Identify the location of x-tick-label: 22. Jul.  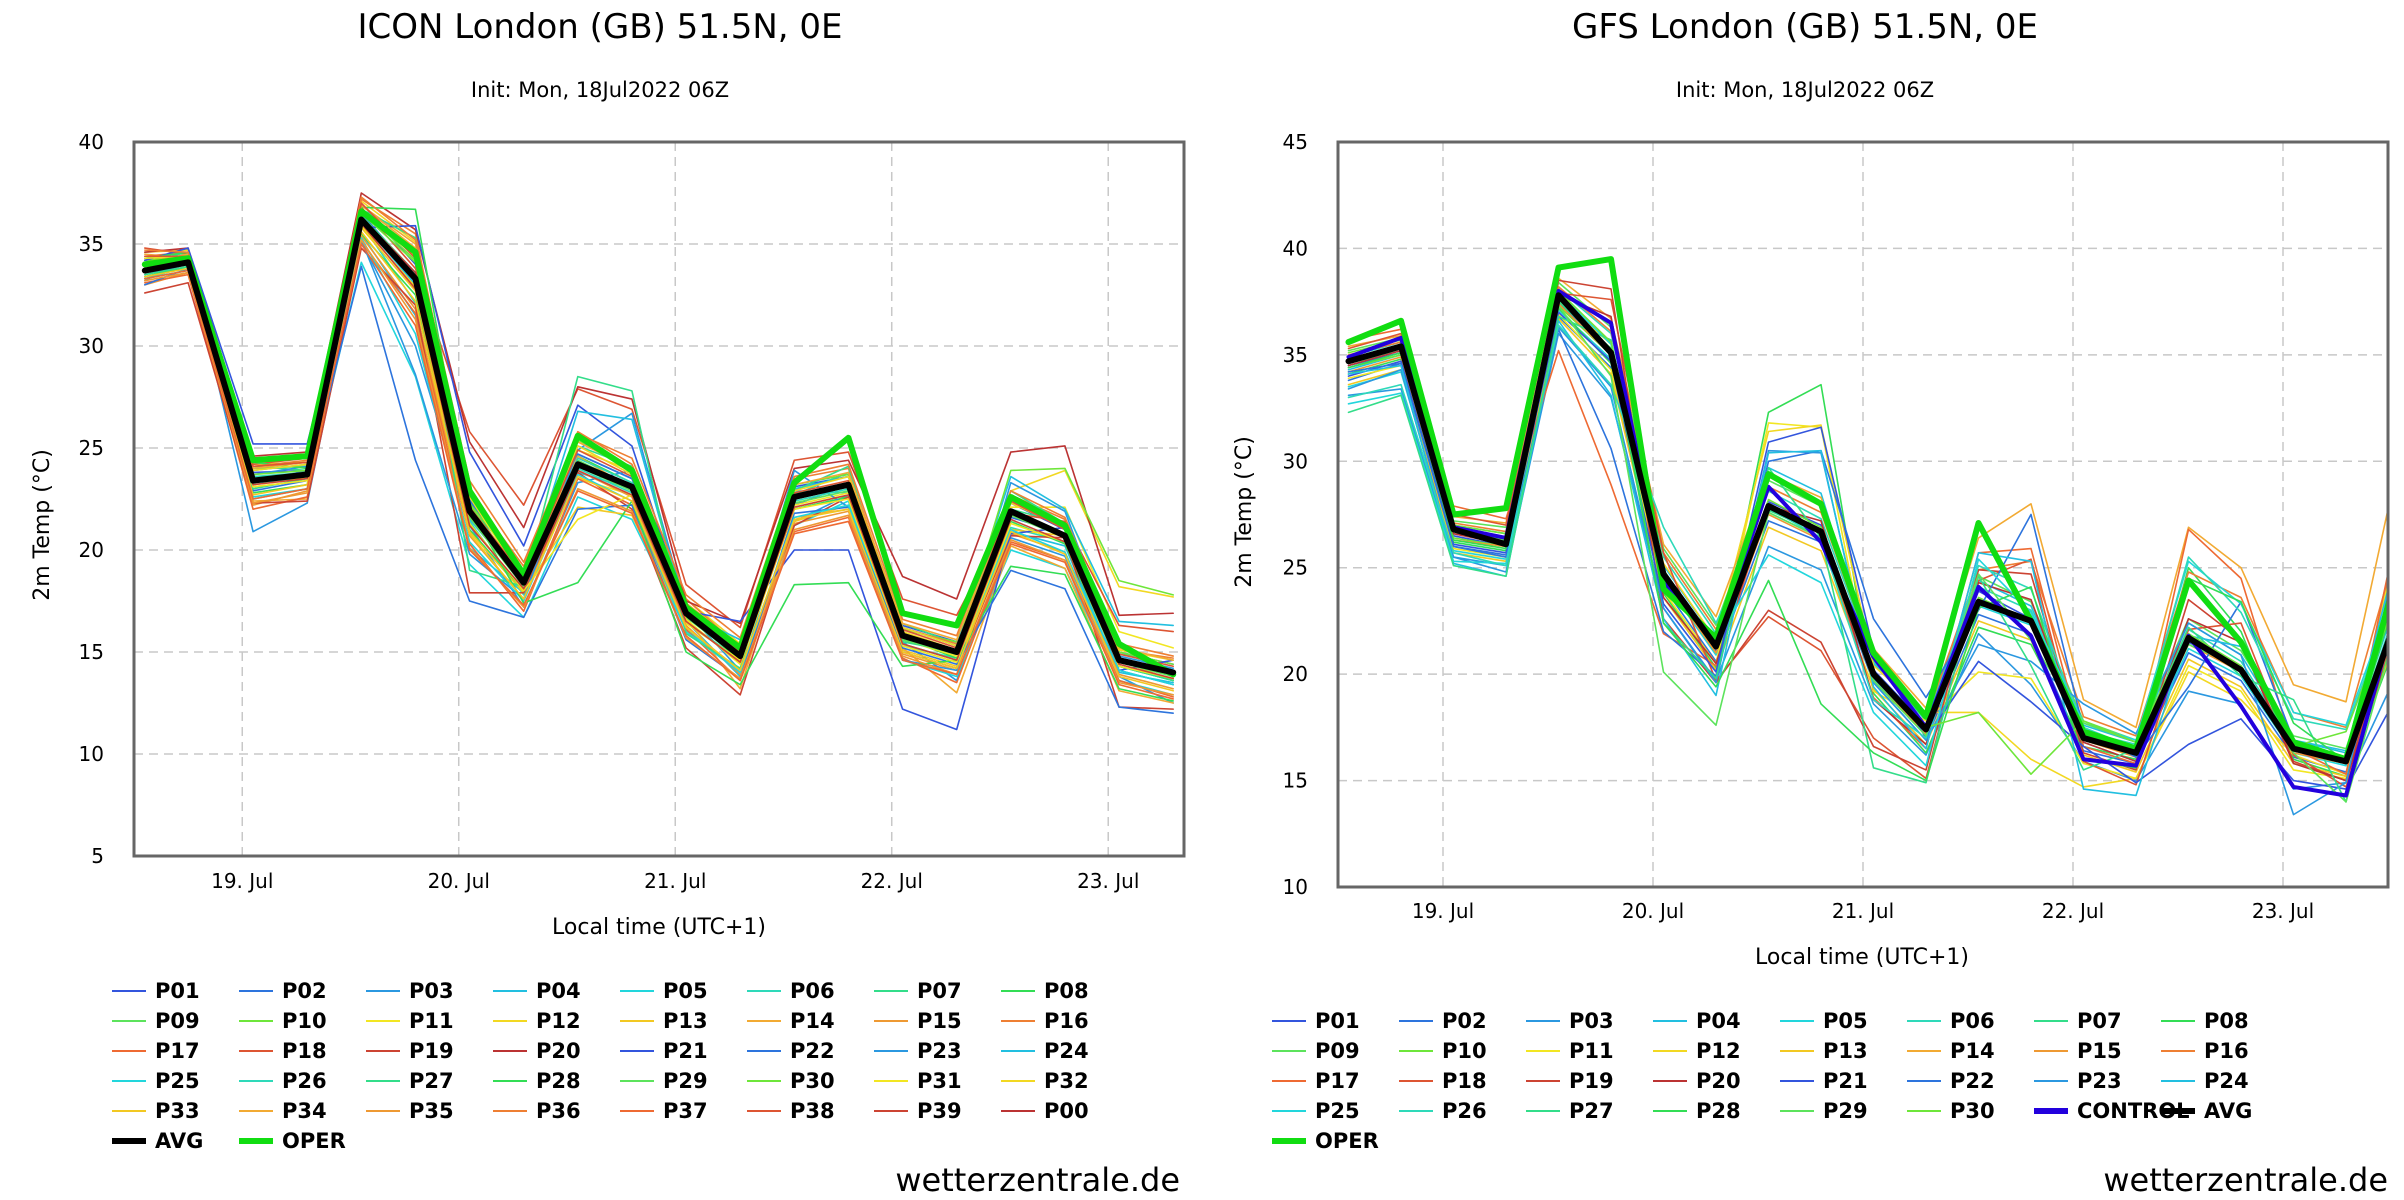
(892, 881).